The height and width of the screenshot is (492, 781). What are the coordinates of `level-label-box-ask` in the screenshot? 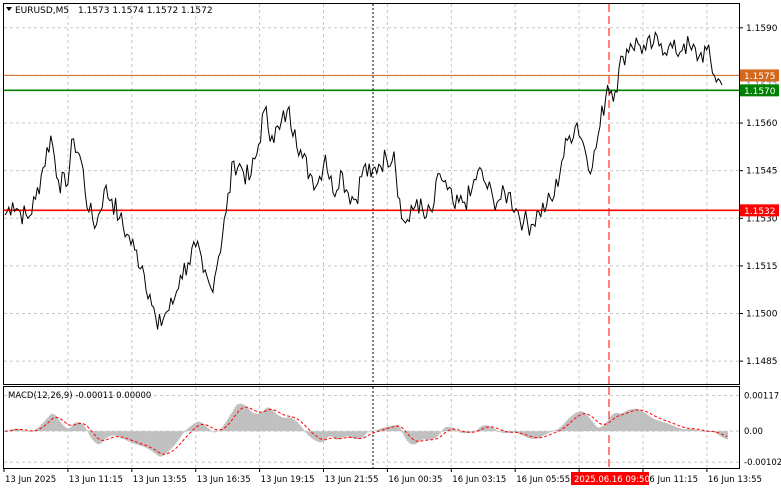 It's located at (759, 75).